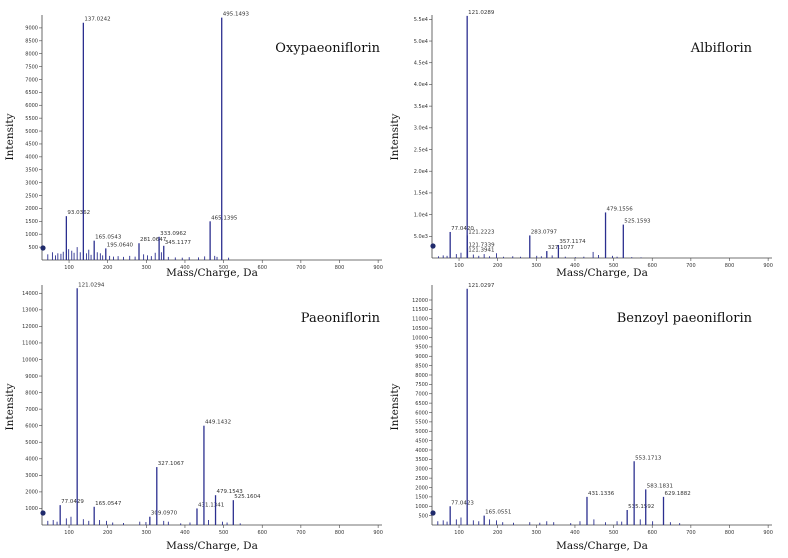 The width and height of the screenshot is (788, 558). Describe the element at coordinates (481, 286) in the screenshot. I see `peak-label: 121.0297` at that location.